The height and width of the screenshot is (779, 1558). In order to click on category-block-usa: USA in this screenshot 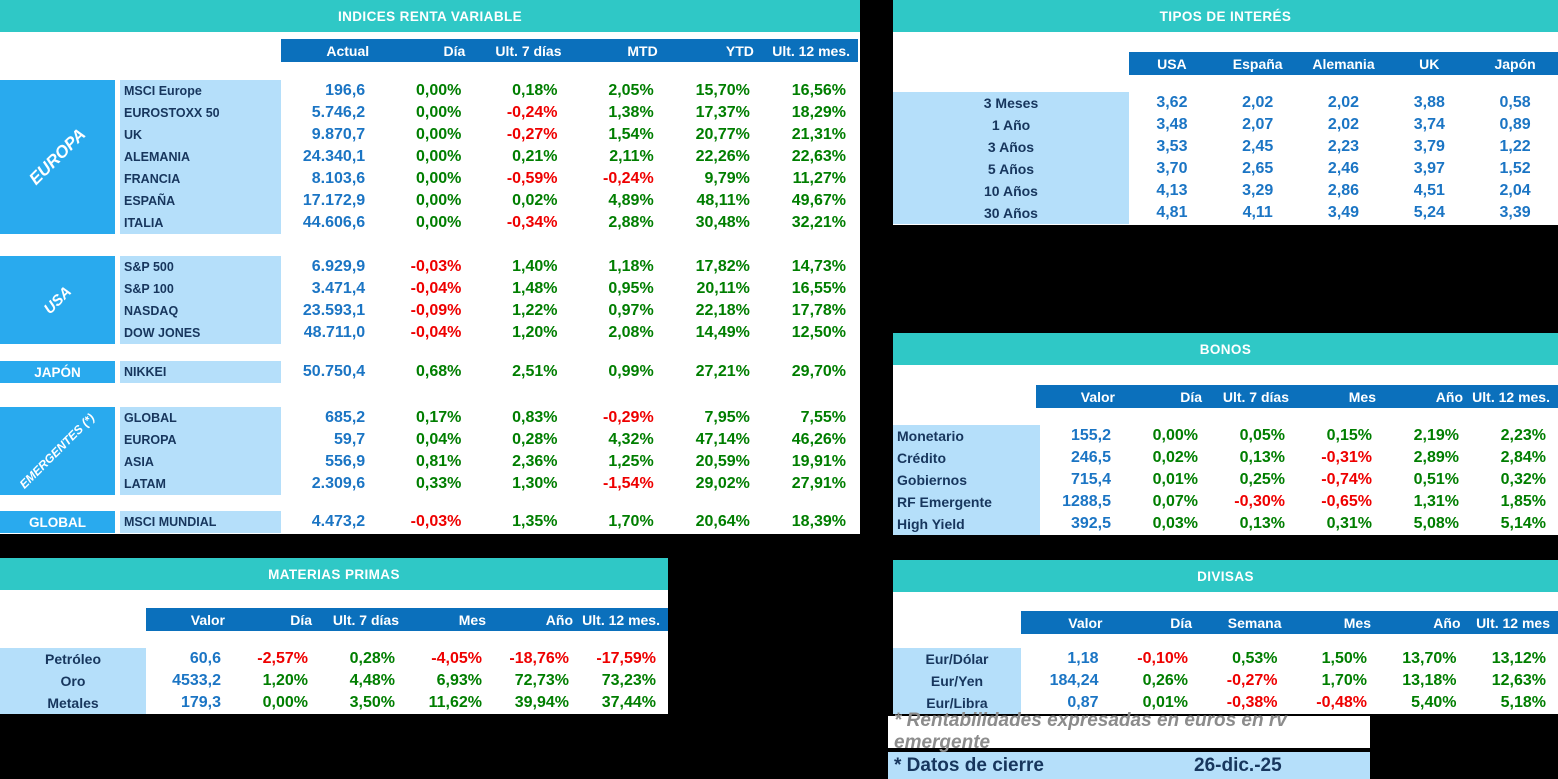, I will do `click(57, 300)`.